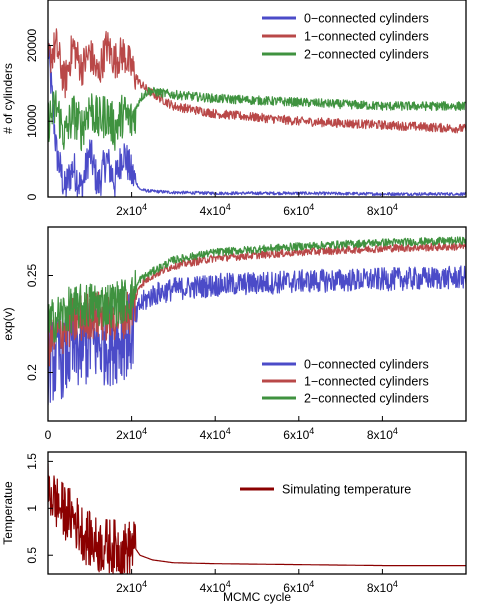  What do you see at coordinates (32, 196) in the screenshot?
I see `y-tick-label: 0` at bounding box center [32, 196].